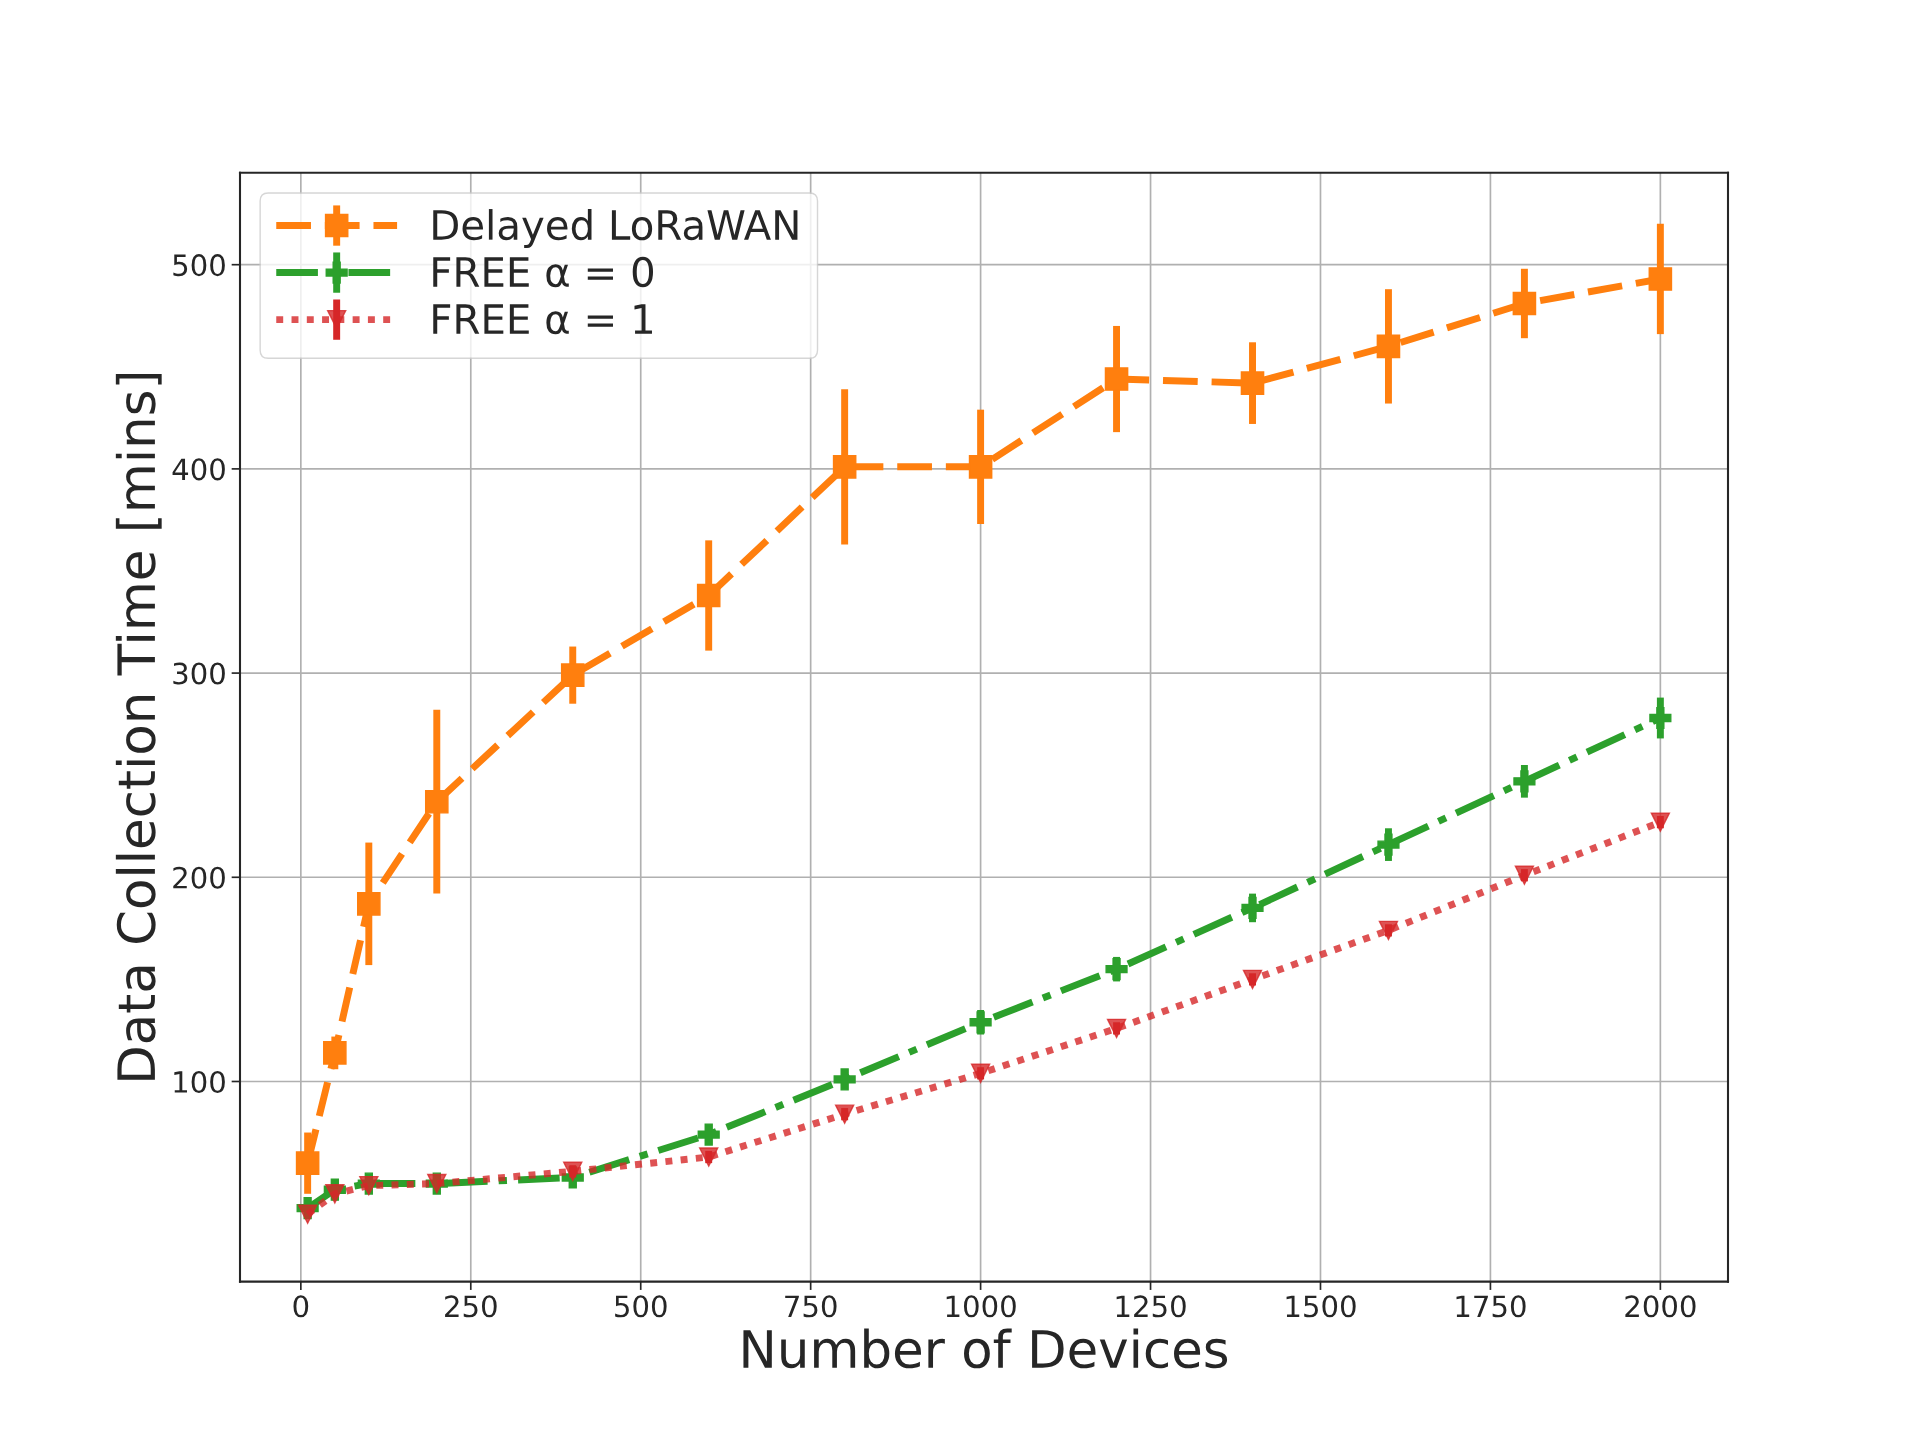  What do you see at coordinates (301, 1306) in the screenshot?
I see `x-tick-label: 0` at bounding box center [301, 1306].